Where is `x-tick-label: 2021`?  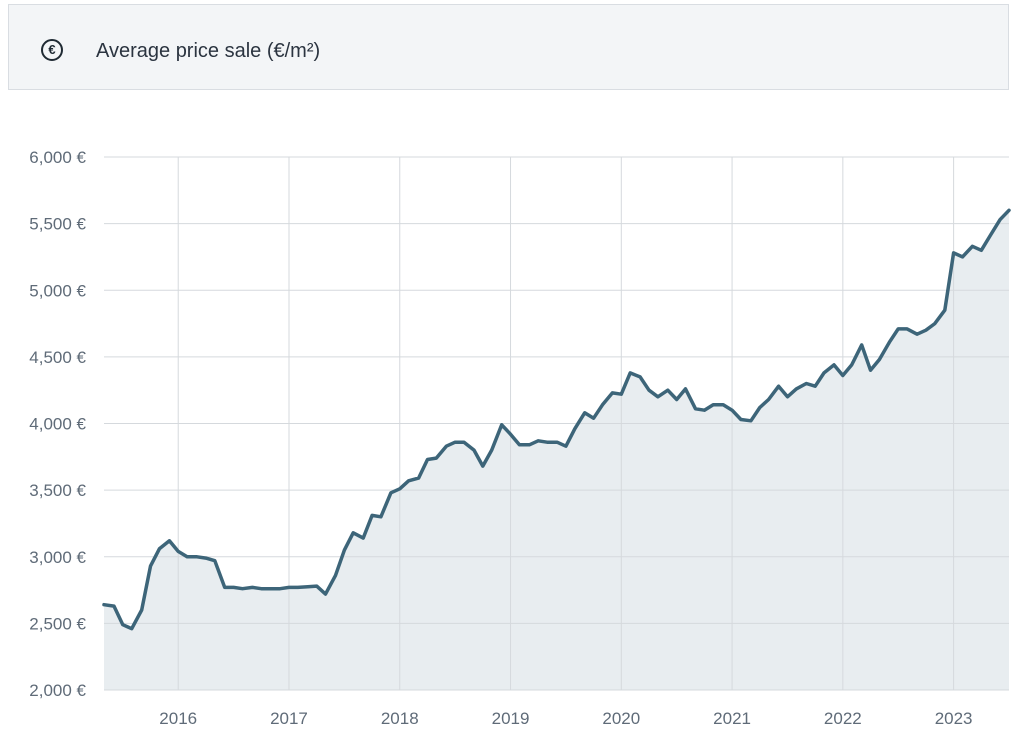 x-tick-label: 2021 is located at coordinates (732, 718).